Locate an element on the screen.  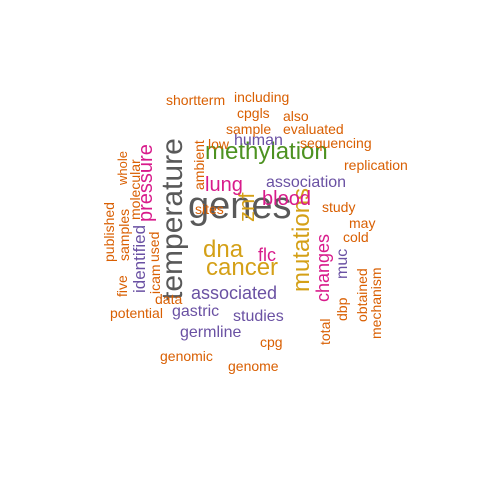
word-mechanism: mechanism is located at coordinates (376, 303).